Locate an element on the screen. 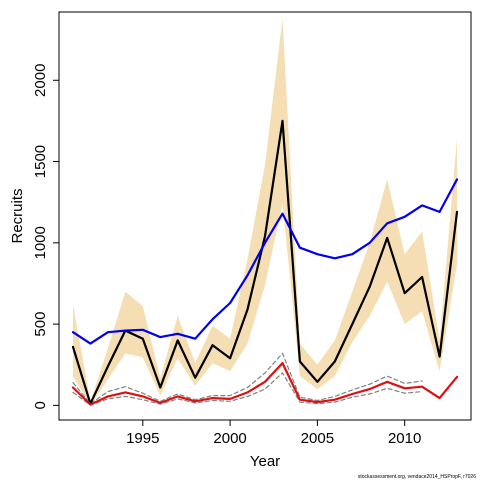 Image resolution: width=480 pixels, height=480 pixels. x-tick-label: 2000 is located at coordinates (229, 438).